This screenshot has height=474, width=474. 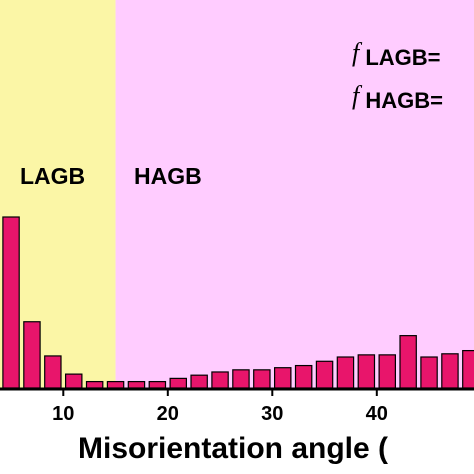 I want to click on annotation-f-hagb: f HAGB=, so click(x=397, y=97).